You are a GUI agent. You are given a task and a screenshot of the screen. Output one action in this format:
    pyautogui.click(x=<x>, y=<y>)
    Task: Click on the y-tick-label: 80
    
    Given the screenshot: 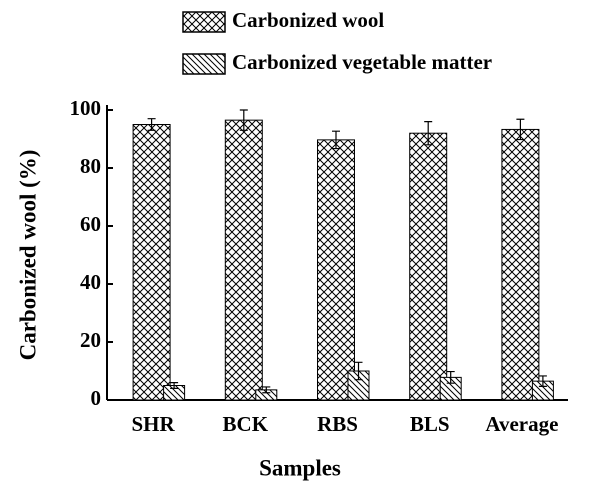 What is the action you would take?
    pyautogui.click(x=90, y=166)
    